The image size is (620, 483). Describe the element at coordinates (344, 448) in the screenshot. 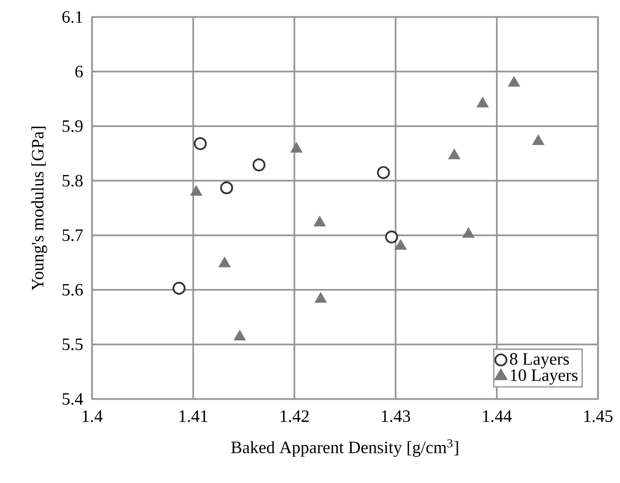

I see `x-axis-title: Baked Apparent Density [g/cm$^{3}$]` at that location.